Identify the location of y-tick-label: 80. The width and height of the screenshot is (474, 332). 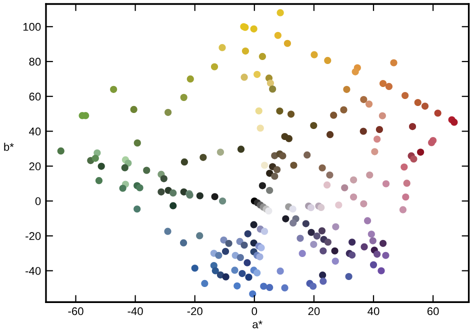
(35, 62).